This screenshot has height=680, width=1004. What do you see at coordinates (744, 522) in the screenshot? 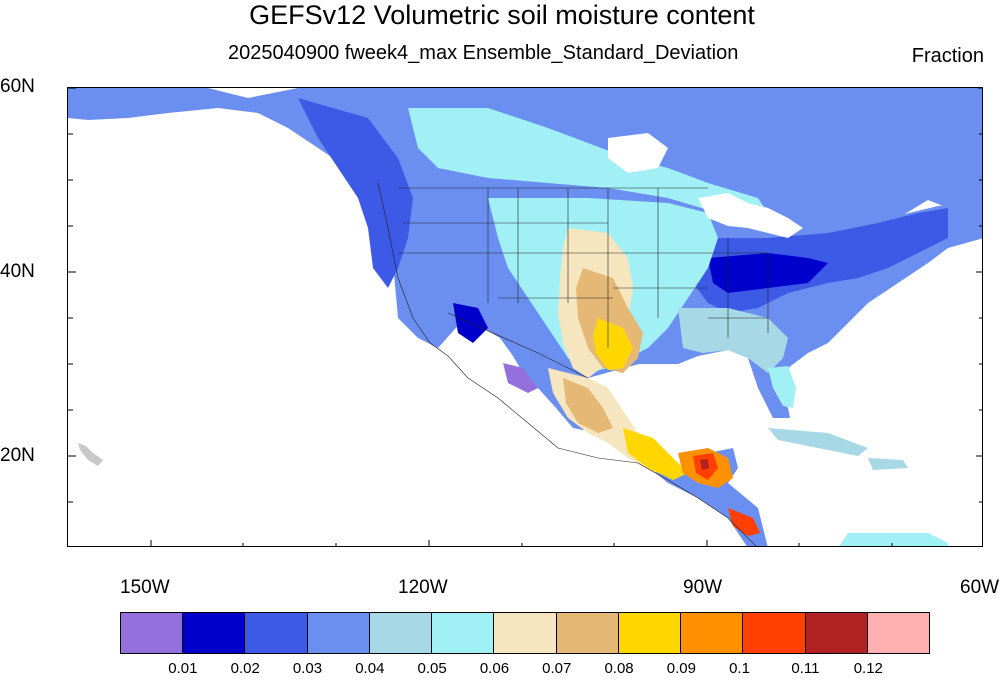
I see `region-red-centralamerica` at bounding box center [744, 522].